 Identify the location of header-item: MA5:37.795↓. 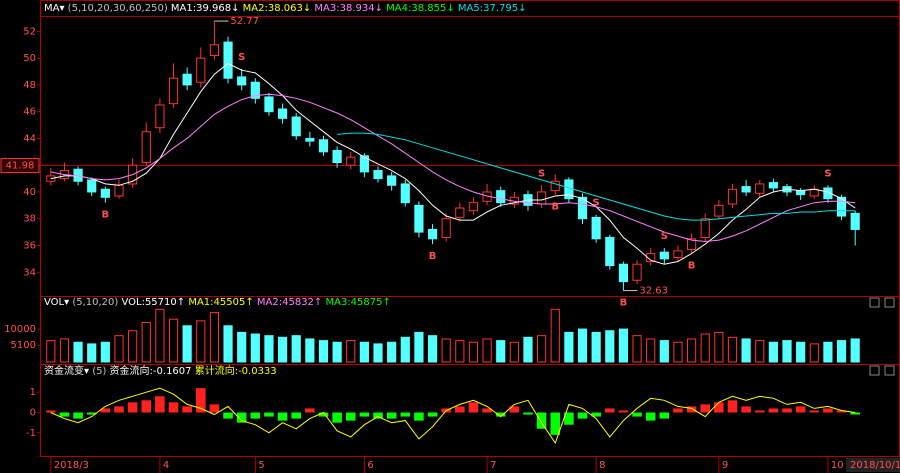
(492, 8).